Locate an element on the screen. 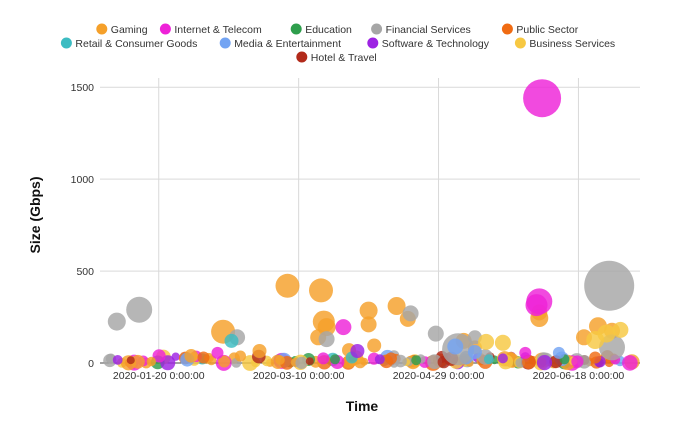 The height and width of the screenshot is (428, 700). y-axis-ticks: 0 500 1000 1500 is located at coordinates (83, 226).